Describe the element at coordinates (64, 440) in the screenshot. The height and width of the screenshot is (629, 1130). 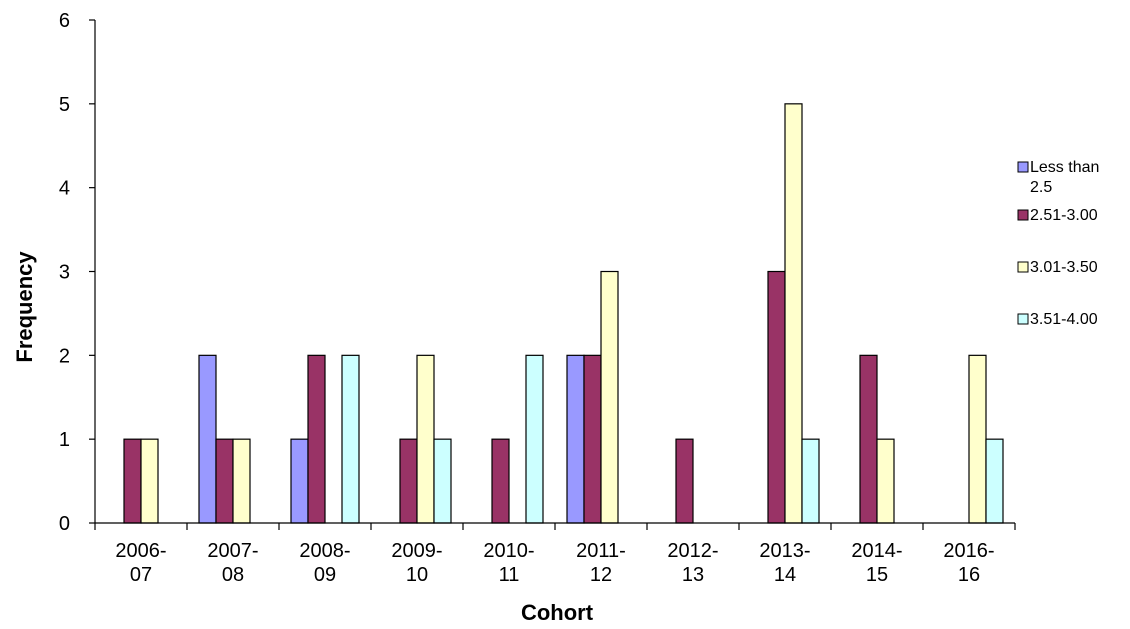
I see `y-tick-label: 1` at that location.